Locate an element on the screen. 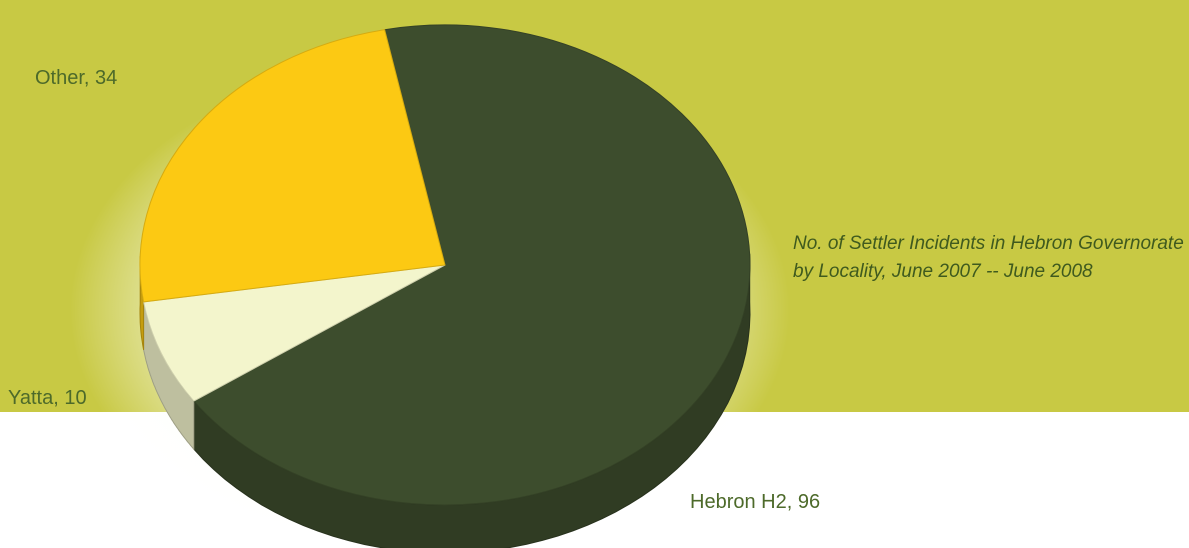  slice-label-yatta: Yatta, 10 is located at coordinates (47, 398).